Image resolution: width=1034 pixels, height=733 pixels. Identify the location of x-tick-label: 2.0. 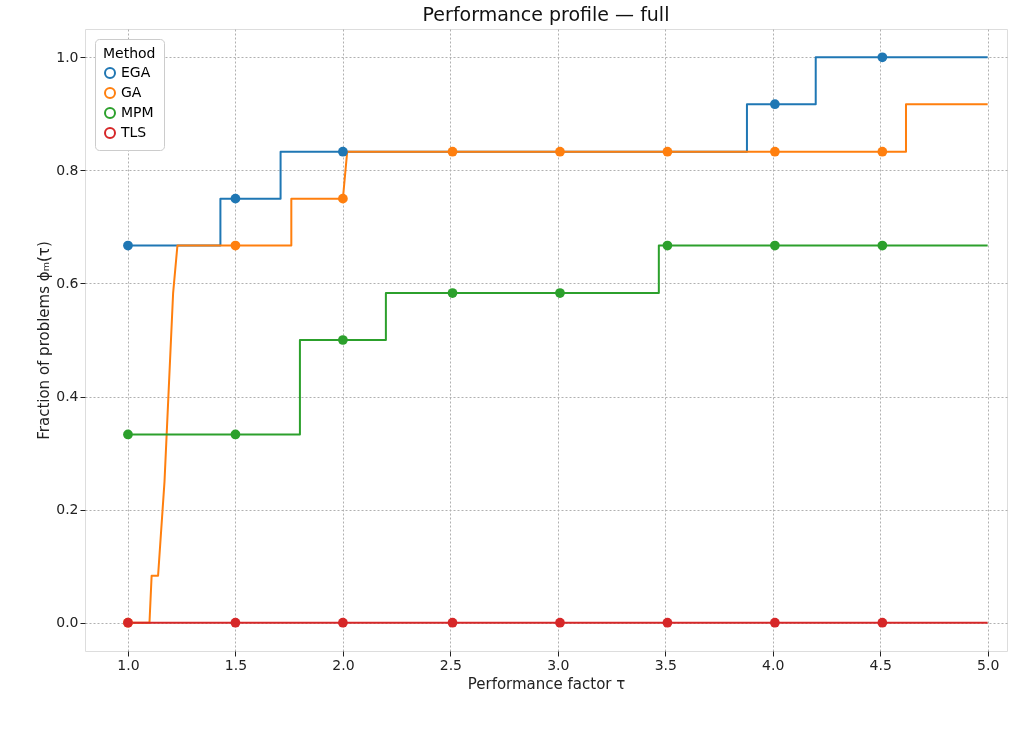
(343, 664).